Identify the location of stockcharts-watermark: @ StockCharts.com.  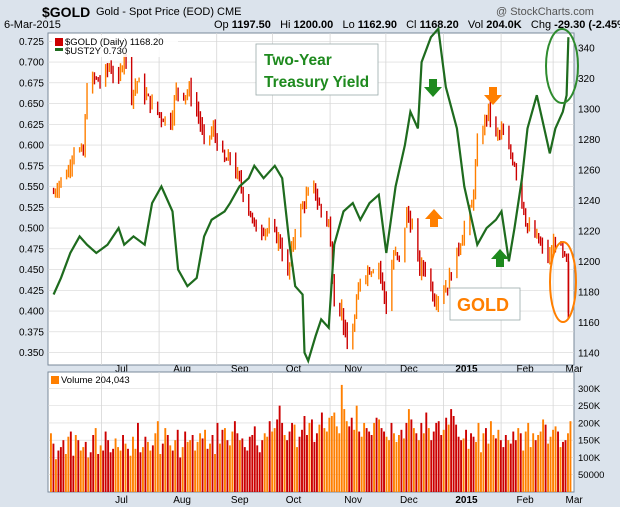
(545, 12).